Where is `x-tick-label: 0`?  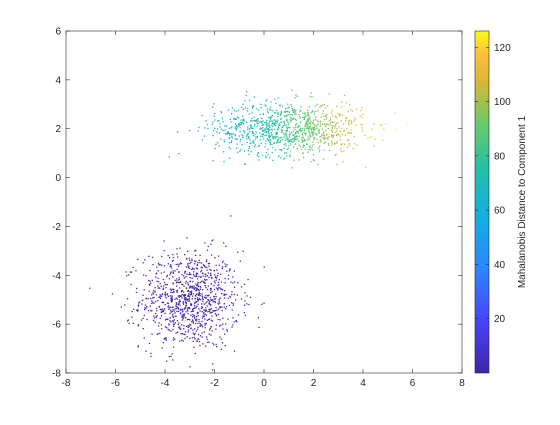 x-tick-label: 0 is located at coordinates (264, 383).